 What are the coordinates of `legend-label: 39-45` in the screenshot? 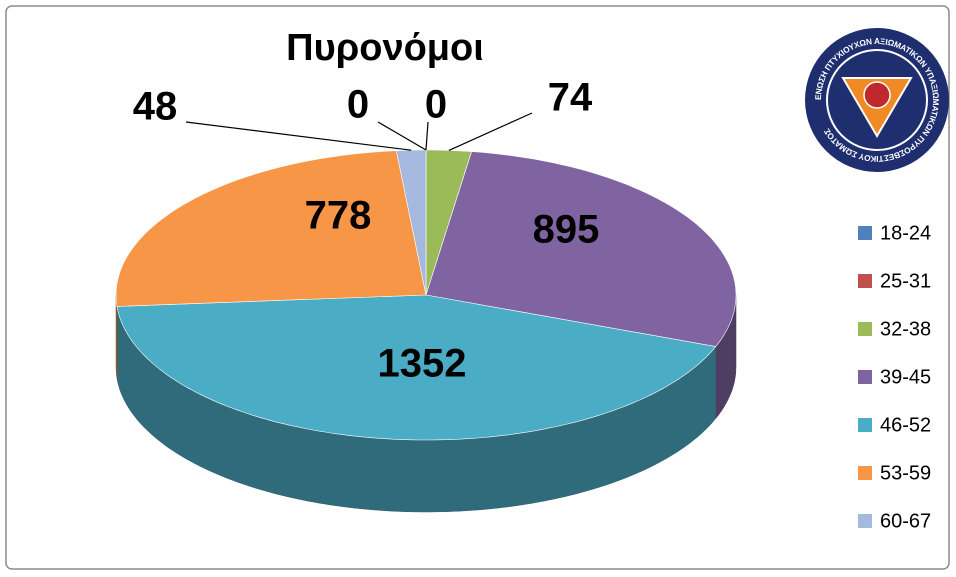 It's located at (905, 377).